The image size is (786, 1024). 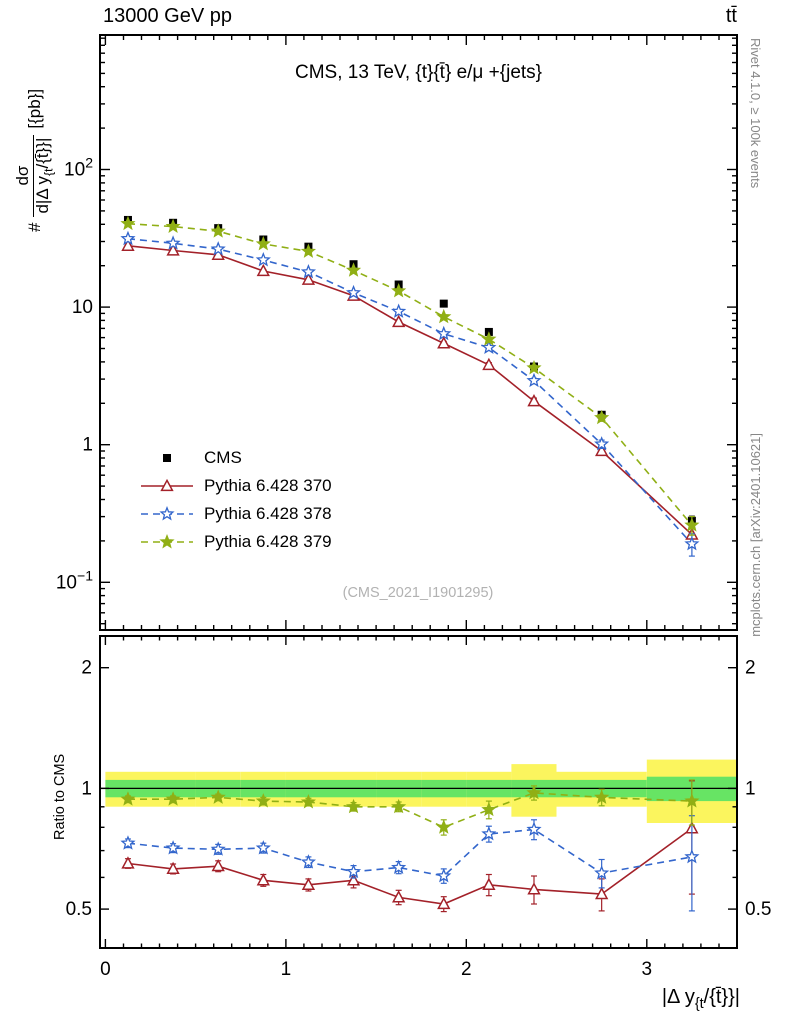 I want to click on legend-item-cms: CMS, so click(x=235, y=458).